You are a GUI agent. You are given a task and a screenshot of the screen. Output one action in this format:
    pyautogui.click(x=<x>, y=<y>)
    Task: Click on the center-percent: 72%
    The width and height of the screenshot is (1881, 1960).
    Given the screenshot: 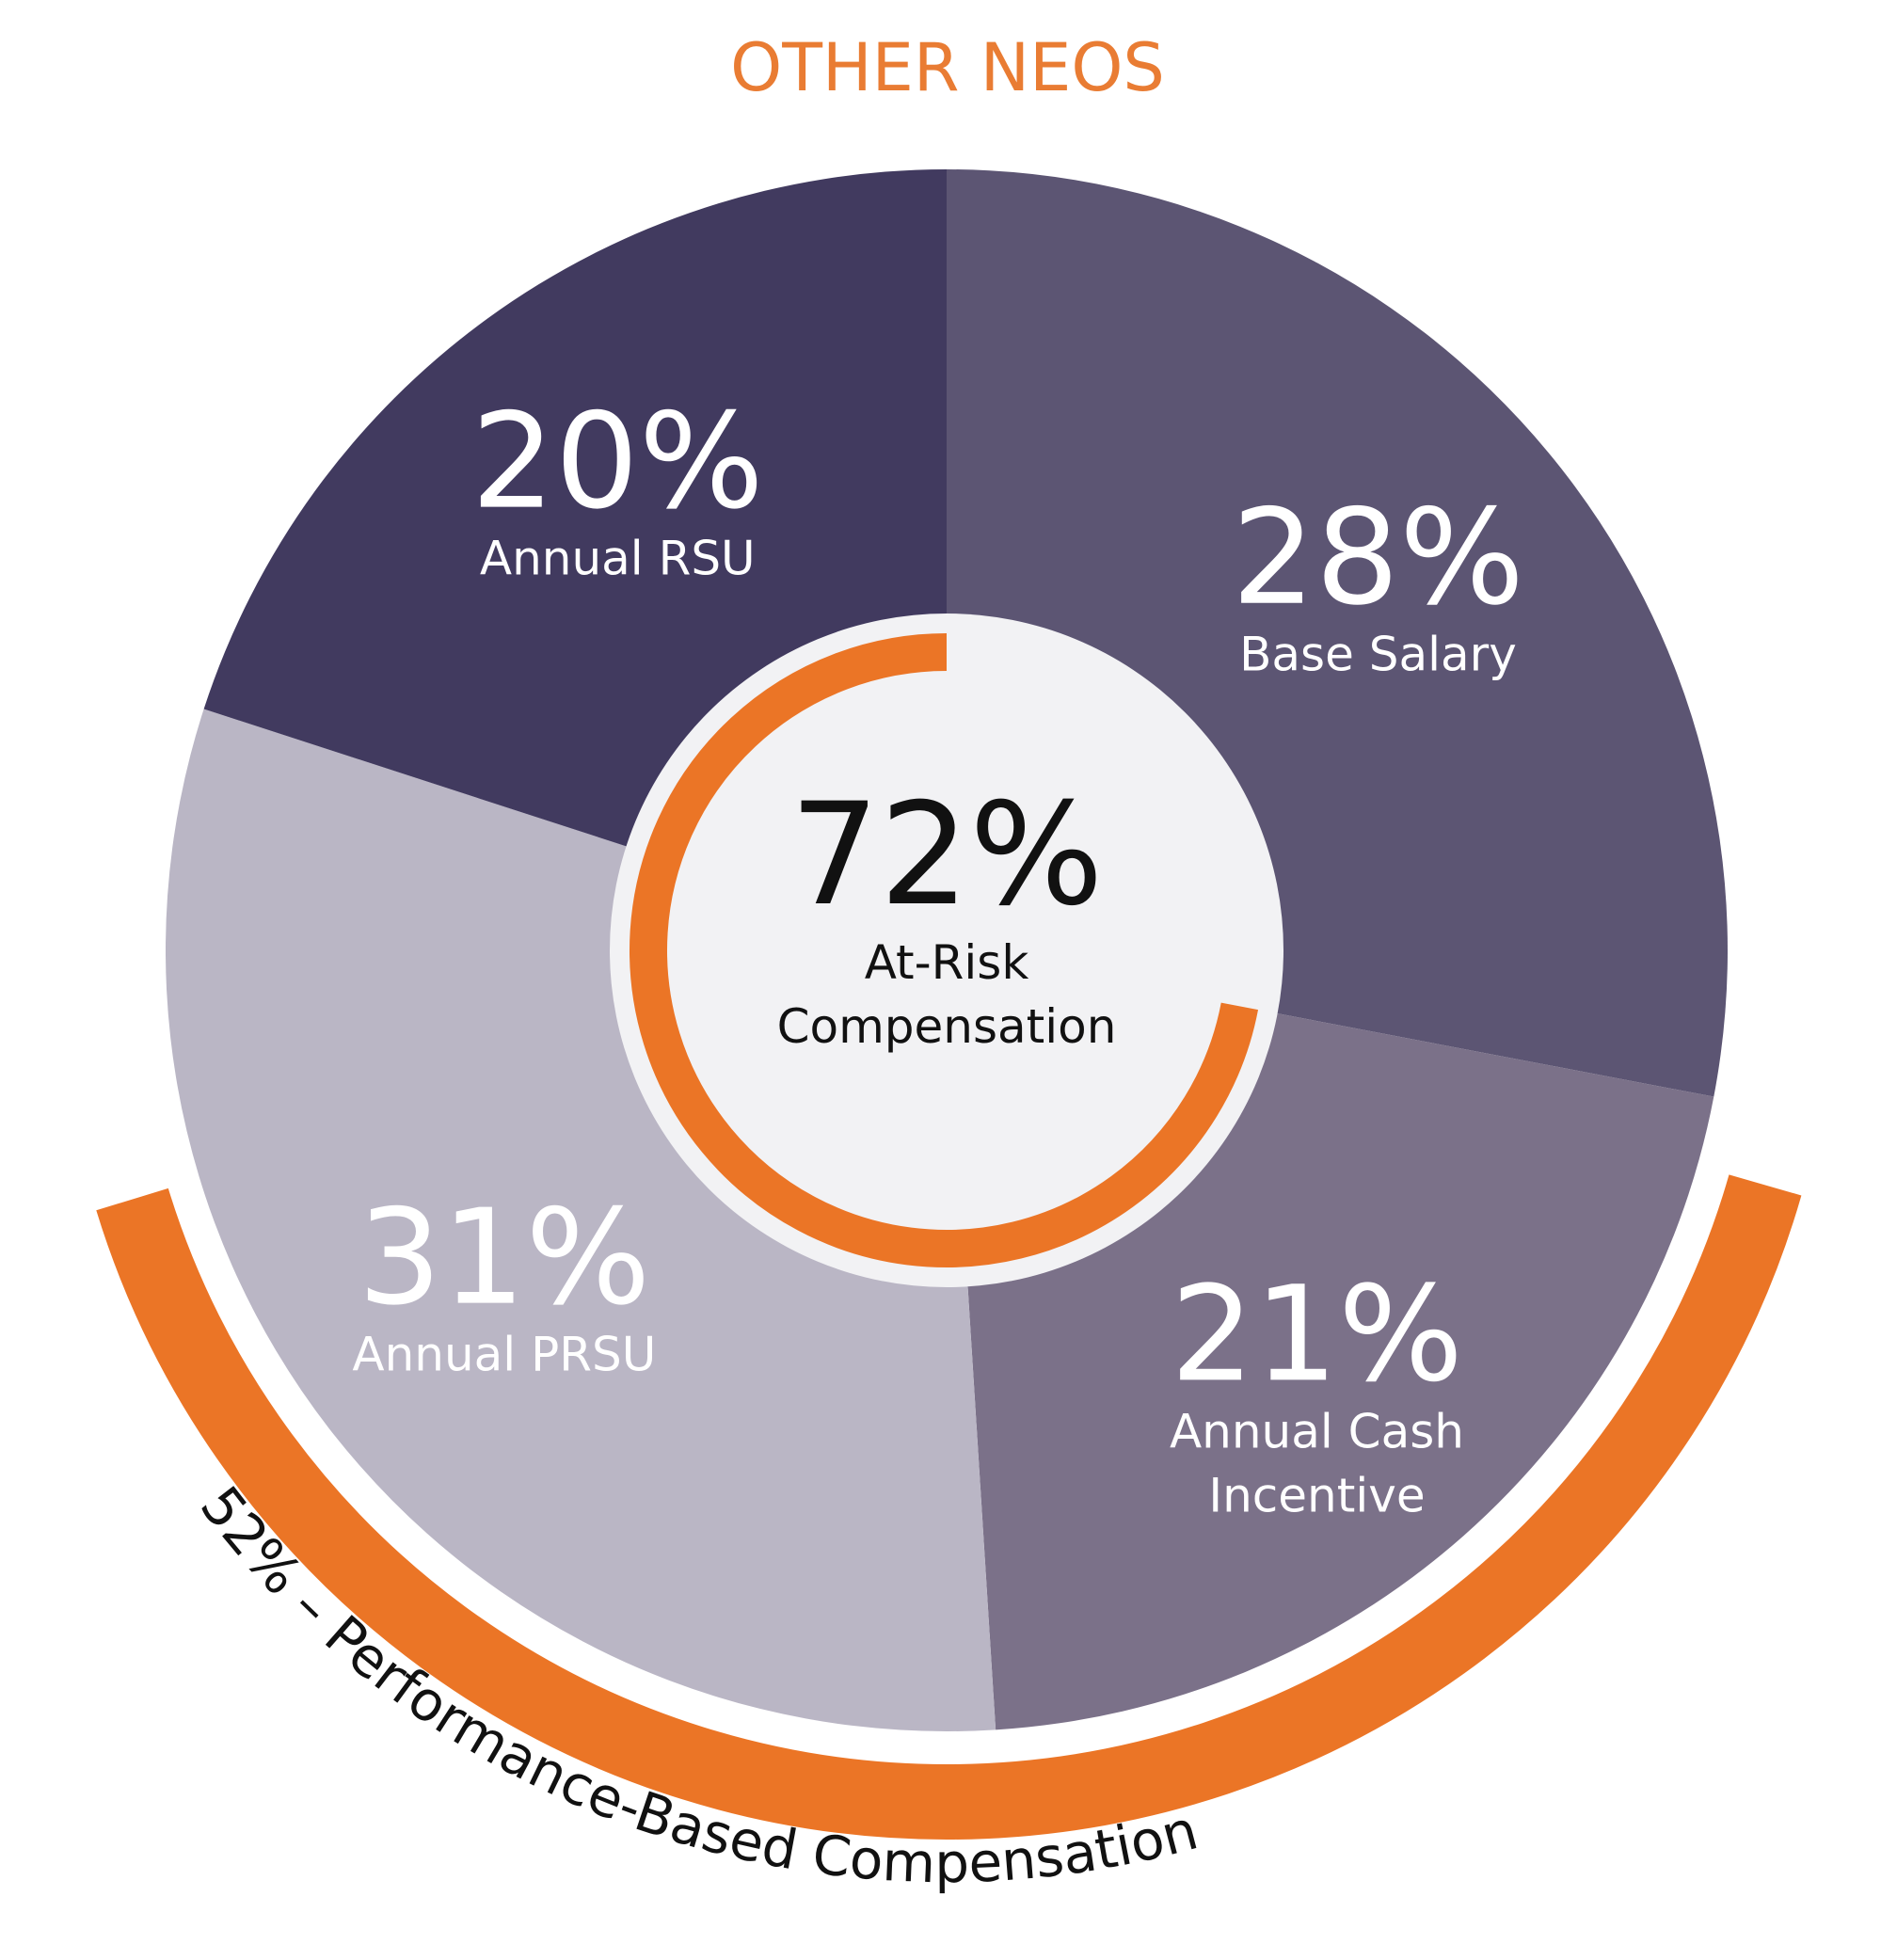 What is the action you would take?
    pyautogui.click(x=946, y=855)
    